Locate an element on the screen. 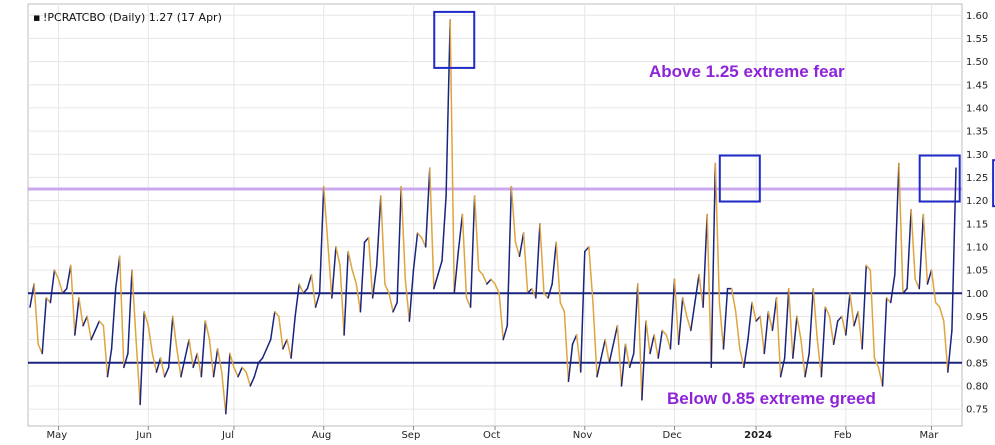  x-tick-label: May is located at coordinates (57, 435).